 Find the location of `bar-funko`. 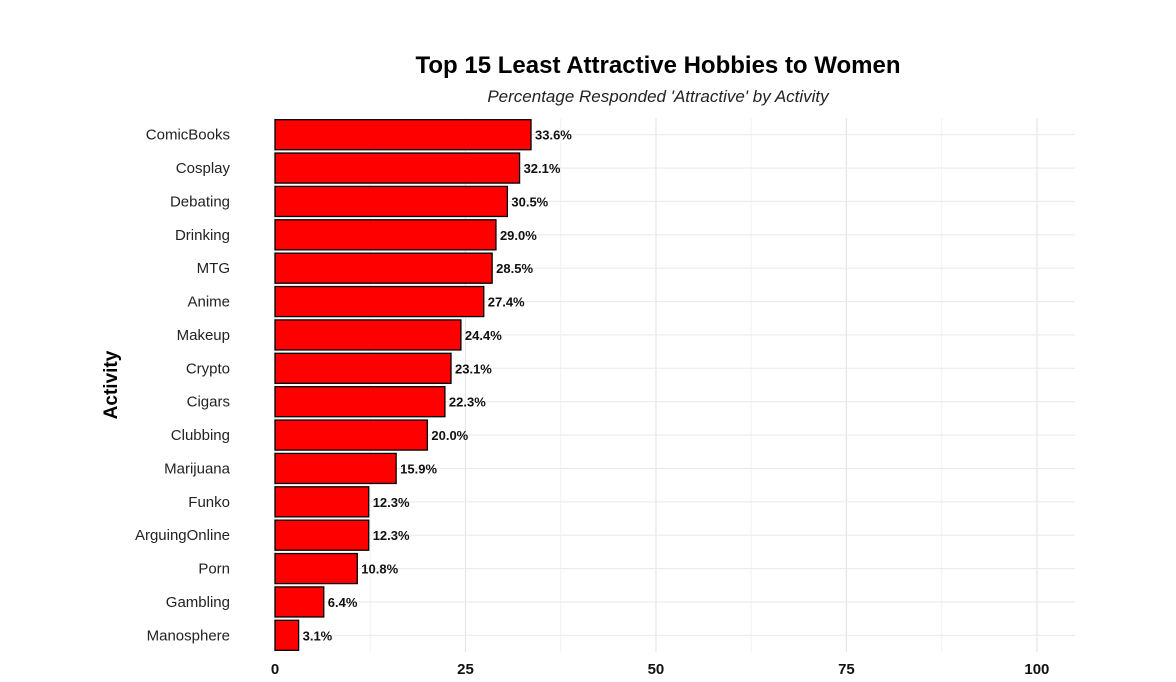

bar-funko is located at coordinates (322, 502).